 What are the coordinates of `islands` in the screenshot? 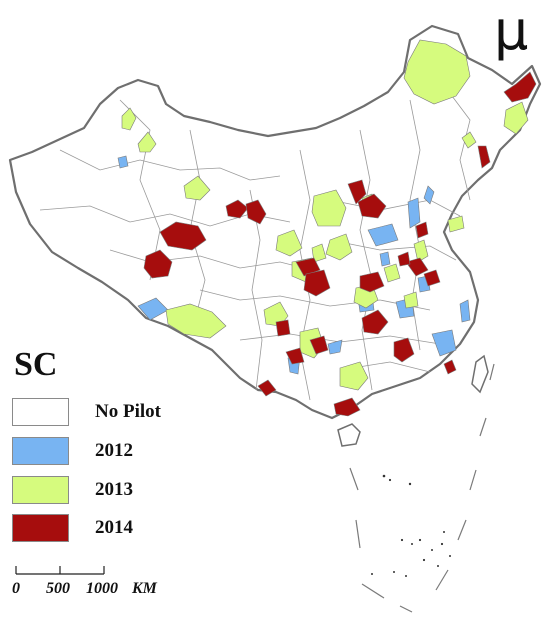 It's located at (411, 525).